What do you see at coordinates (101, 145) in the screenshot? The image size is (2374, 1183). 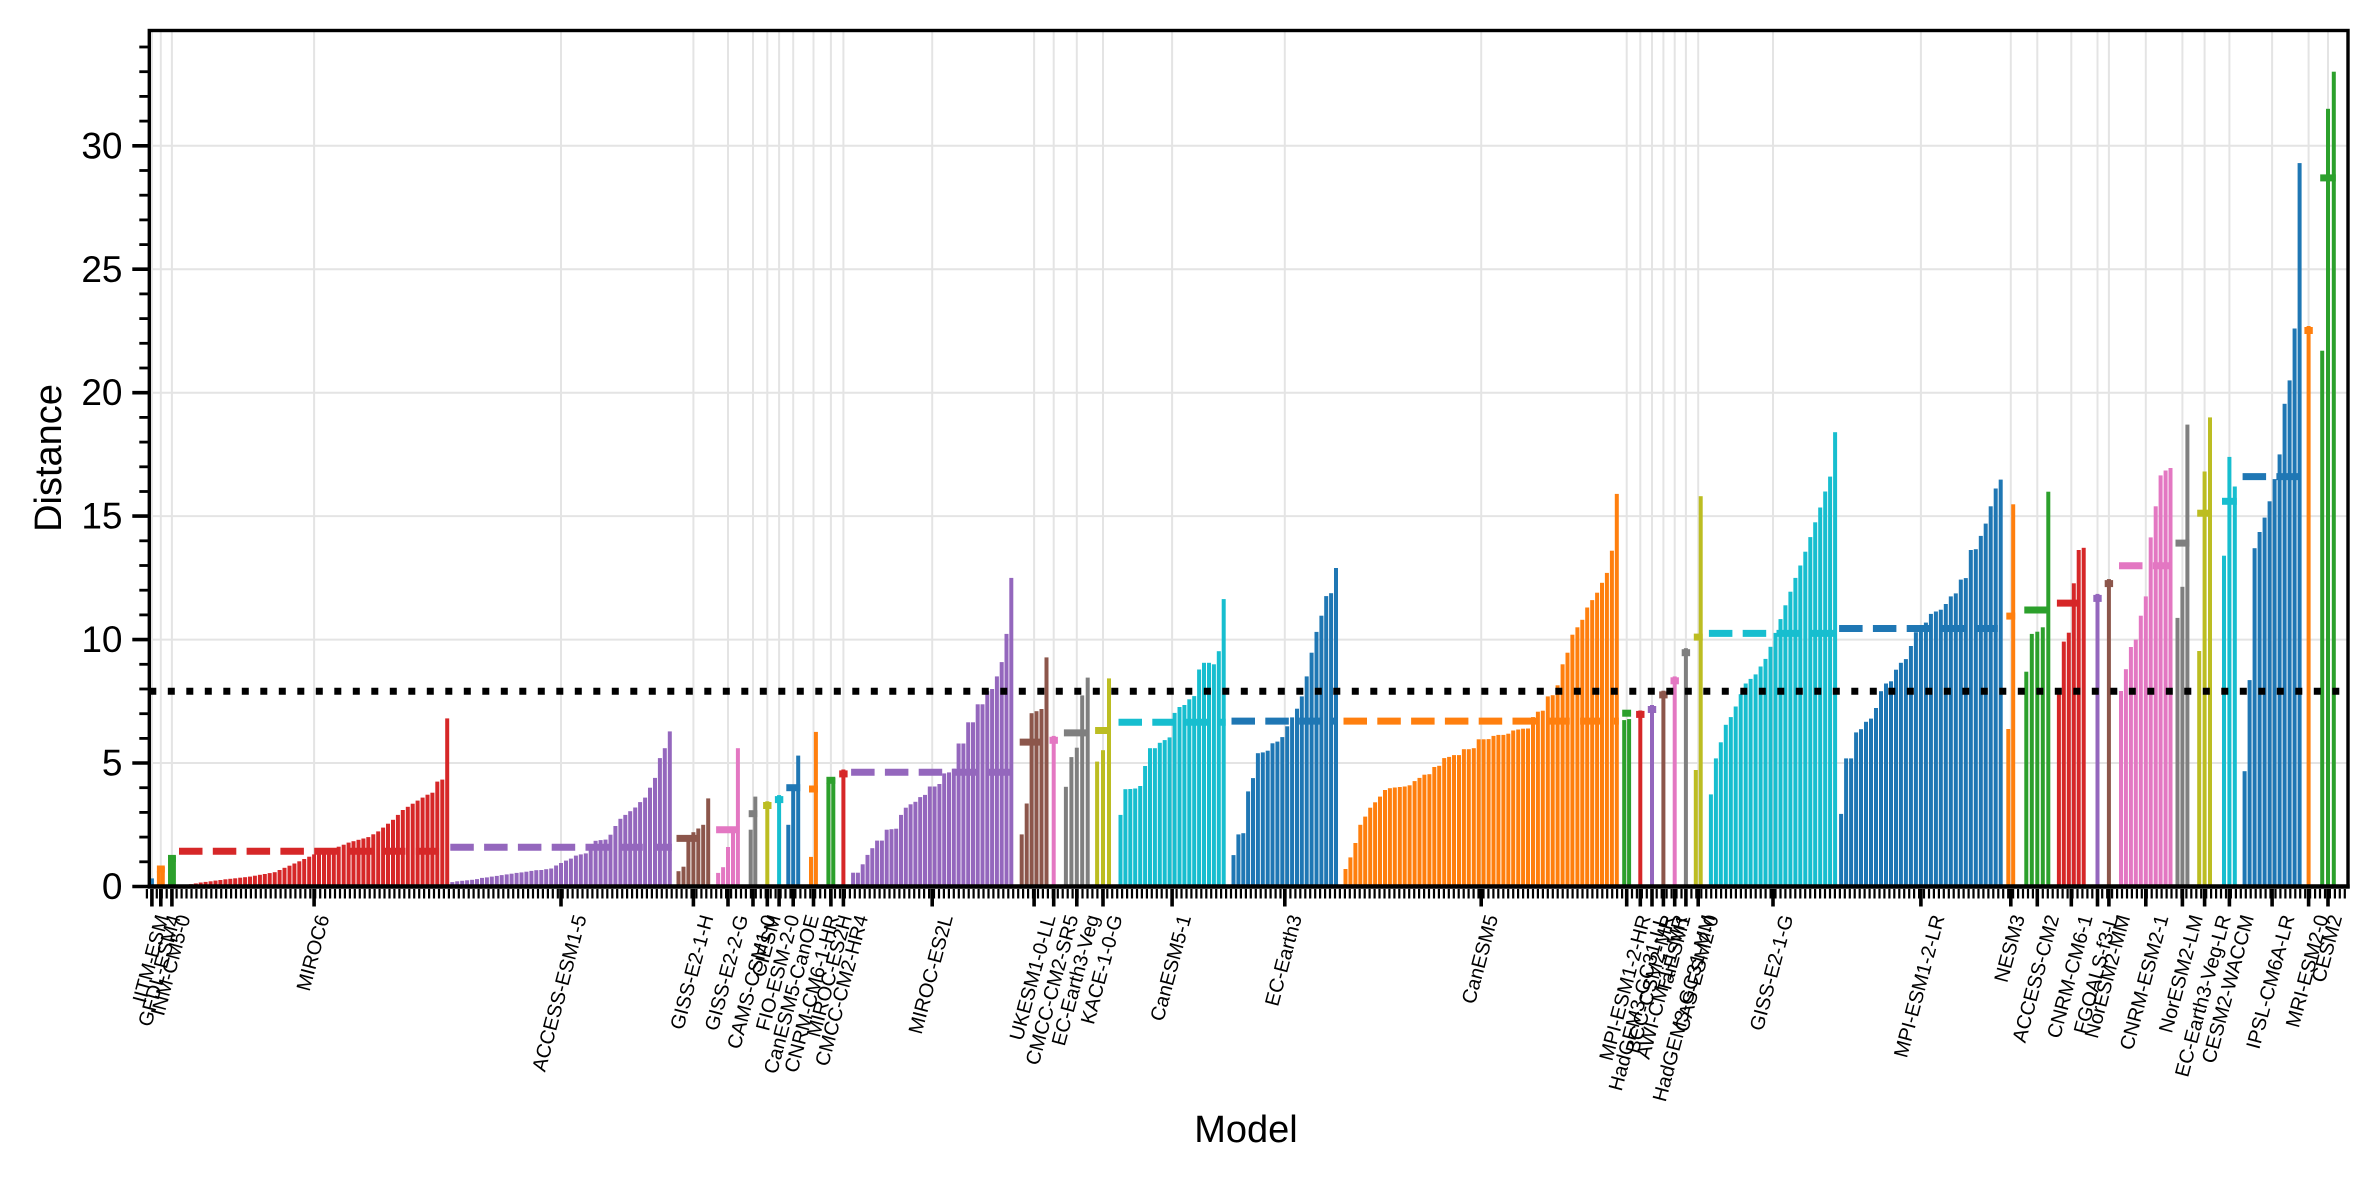 I see `svg-text: 30` at bounding box center [101, 145].